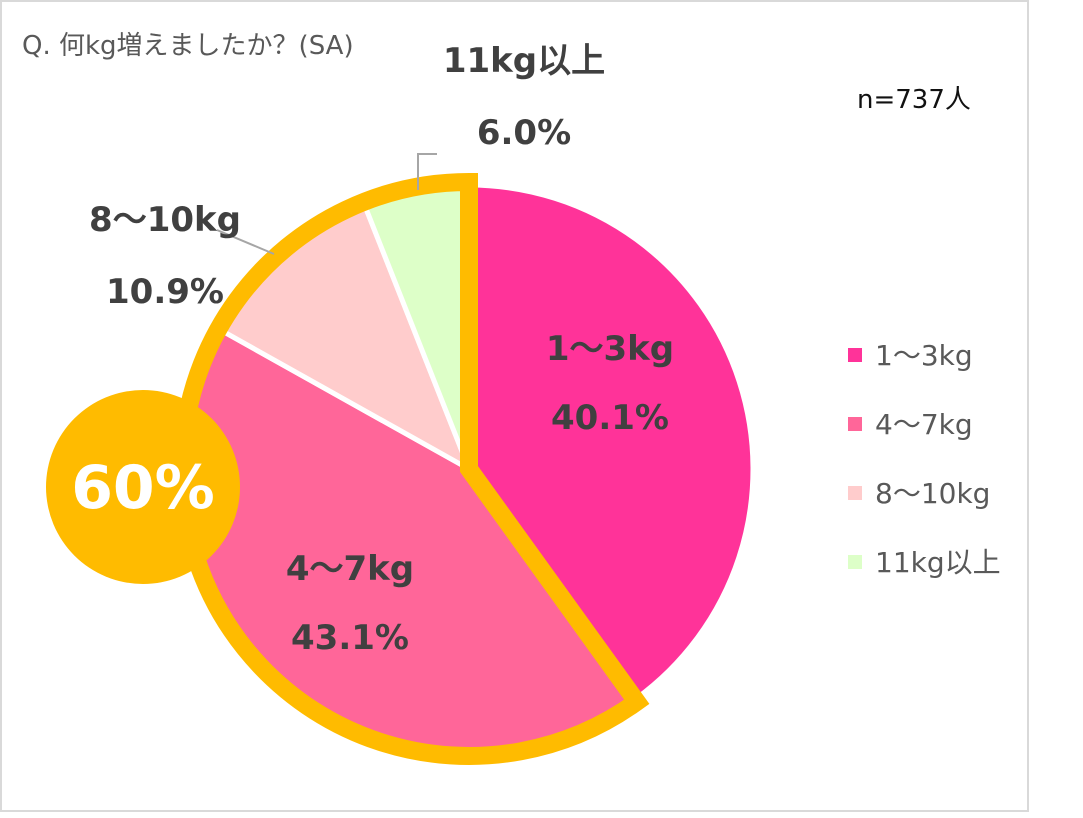  Describe the element at coordinates (855, 355) in the screenshot. I see `legend-swatch-1-3kg` at that location.